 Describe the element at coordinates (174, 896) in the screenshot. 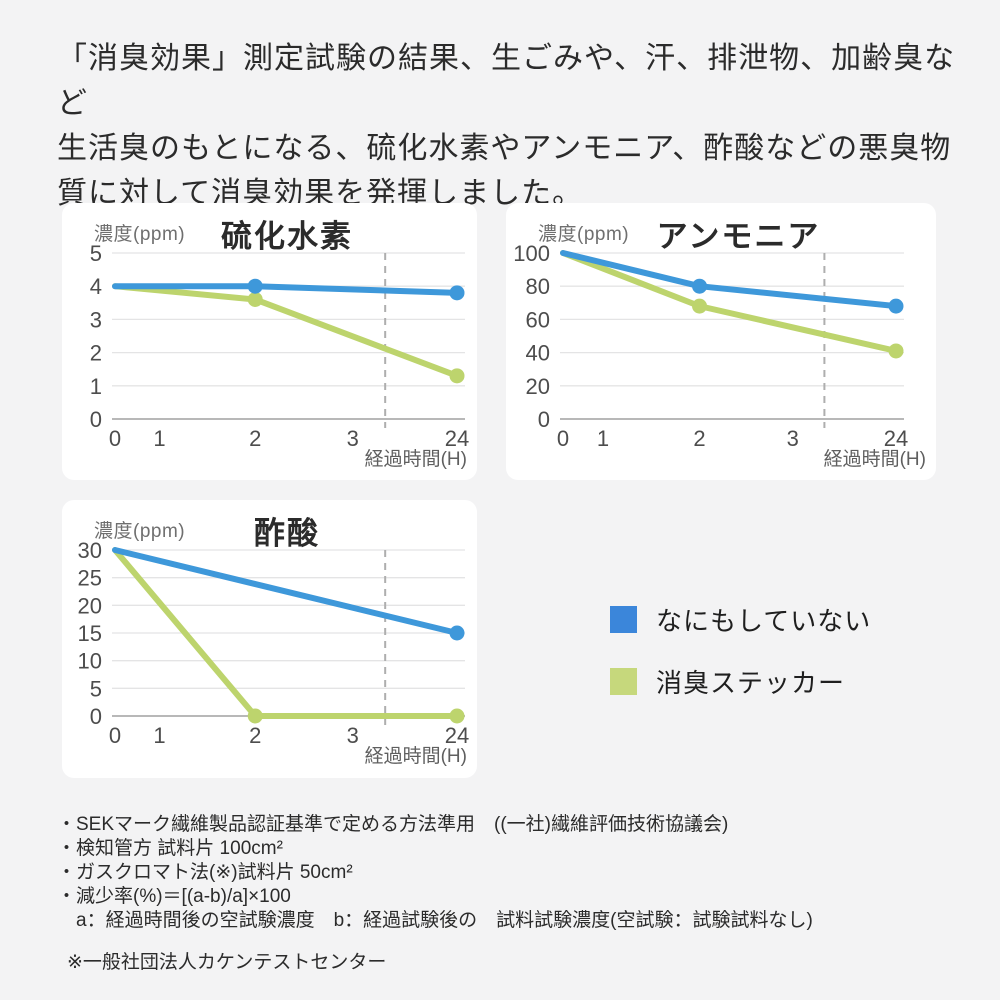

I see `footnote-line-4: ・減少率(%)＝[(a-b)/a]×100` at that location.